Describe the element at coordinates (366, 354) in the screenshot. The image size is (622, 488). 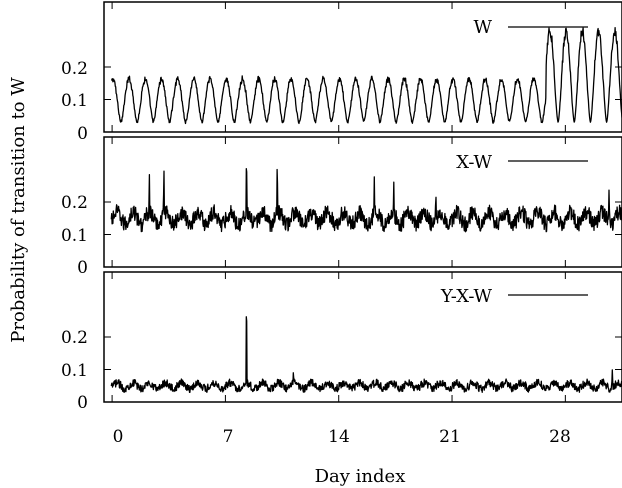
I see `series-line-y-x-w` at that location.